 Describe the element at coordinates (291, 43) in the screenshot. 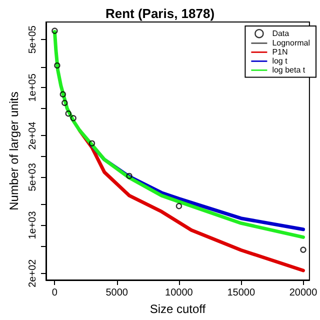

I see `legend-label: Lognormal` at that location.